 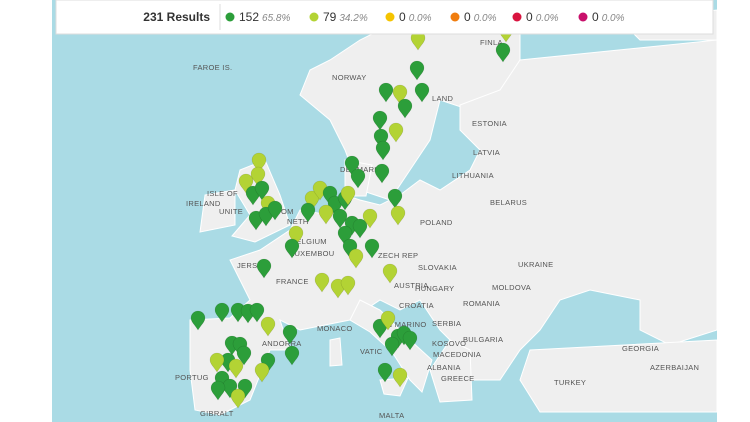 I want to click on map-label: HUNGARY, so click(x=434, y=288).